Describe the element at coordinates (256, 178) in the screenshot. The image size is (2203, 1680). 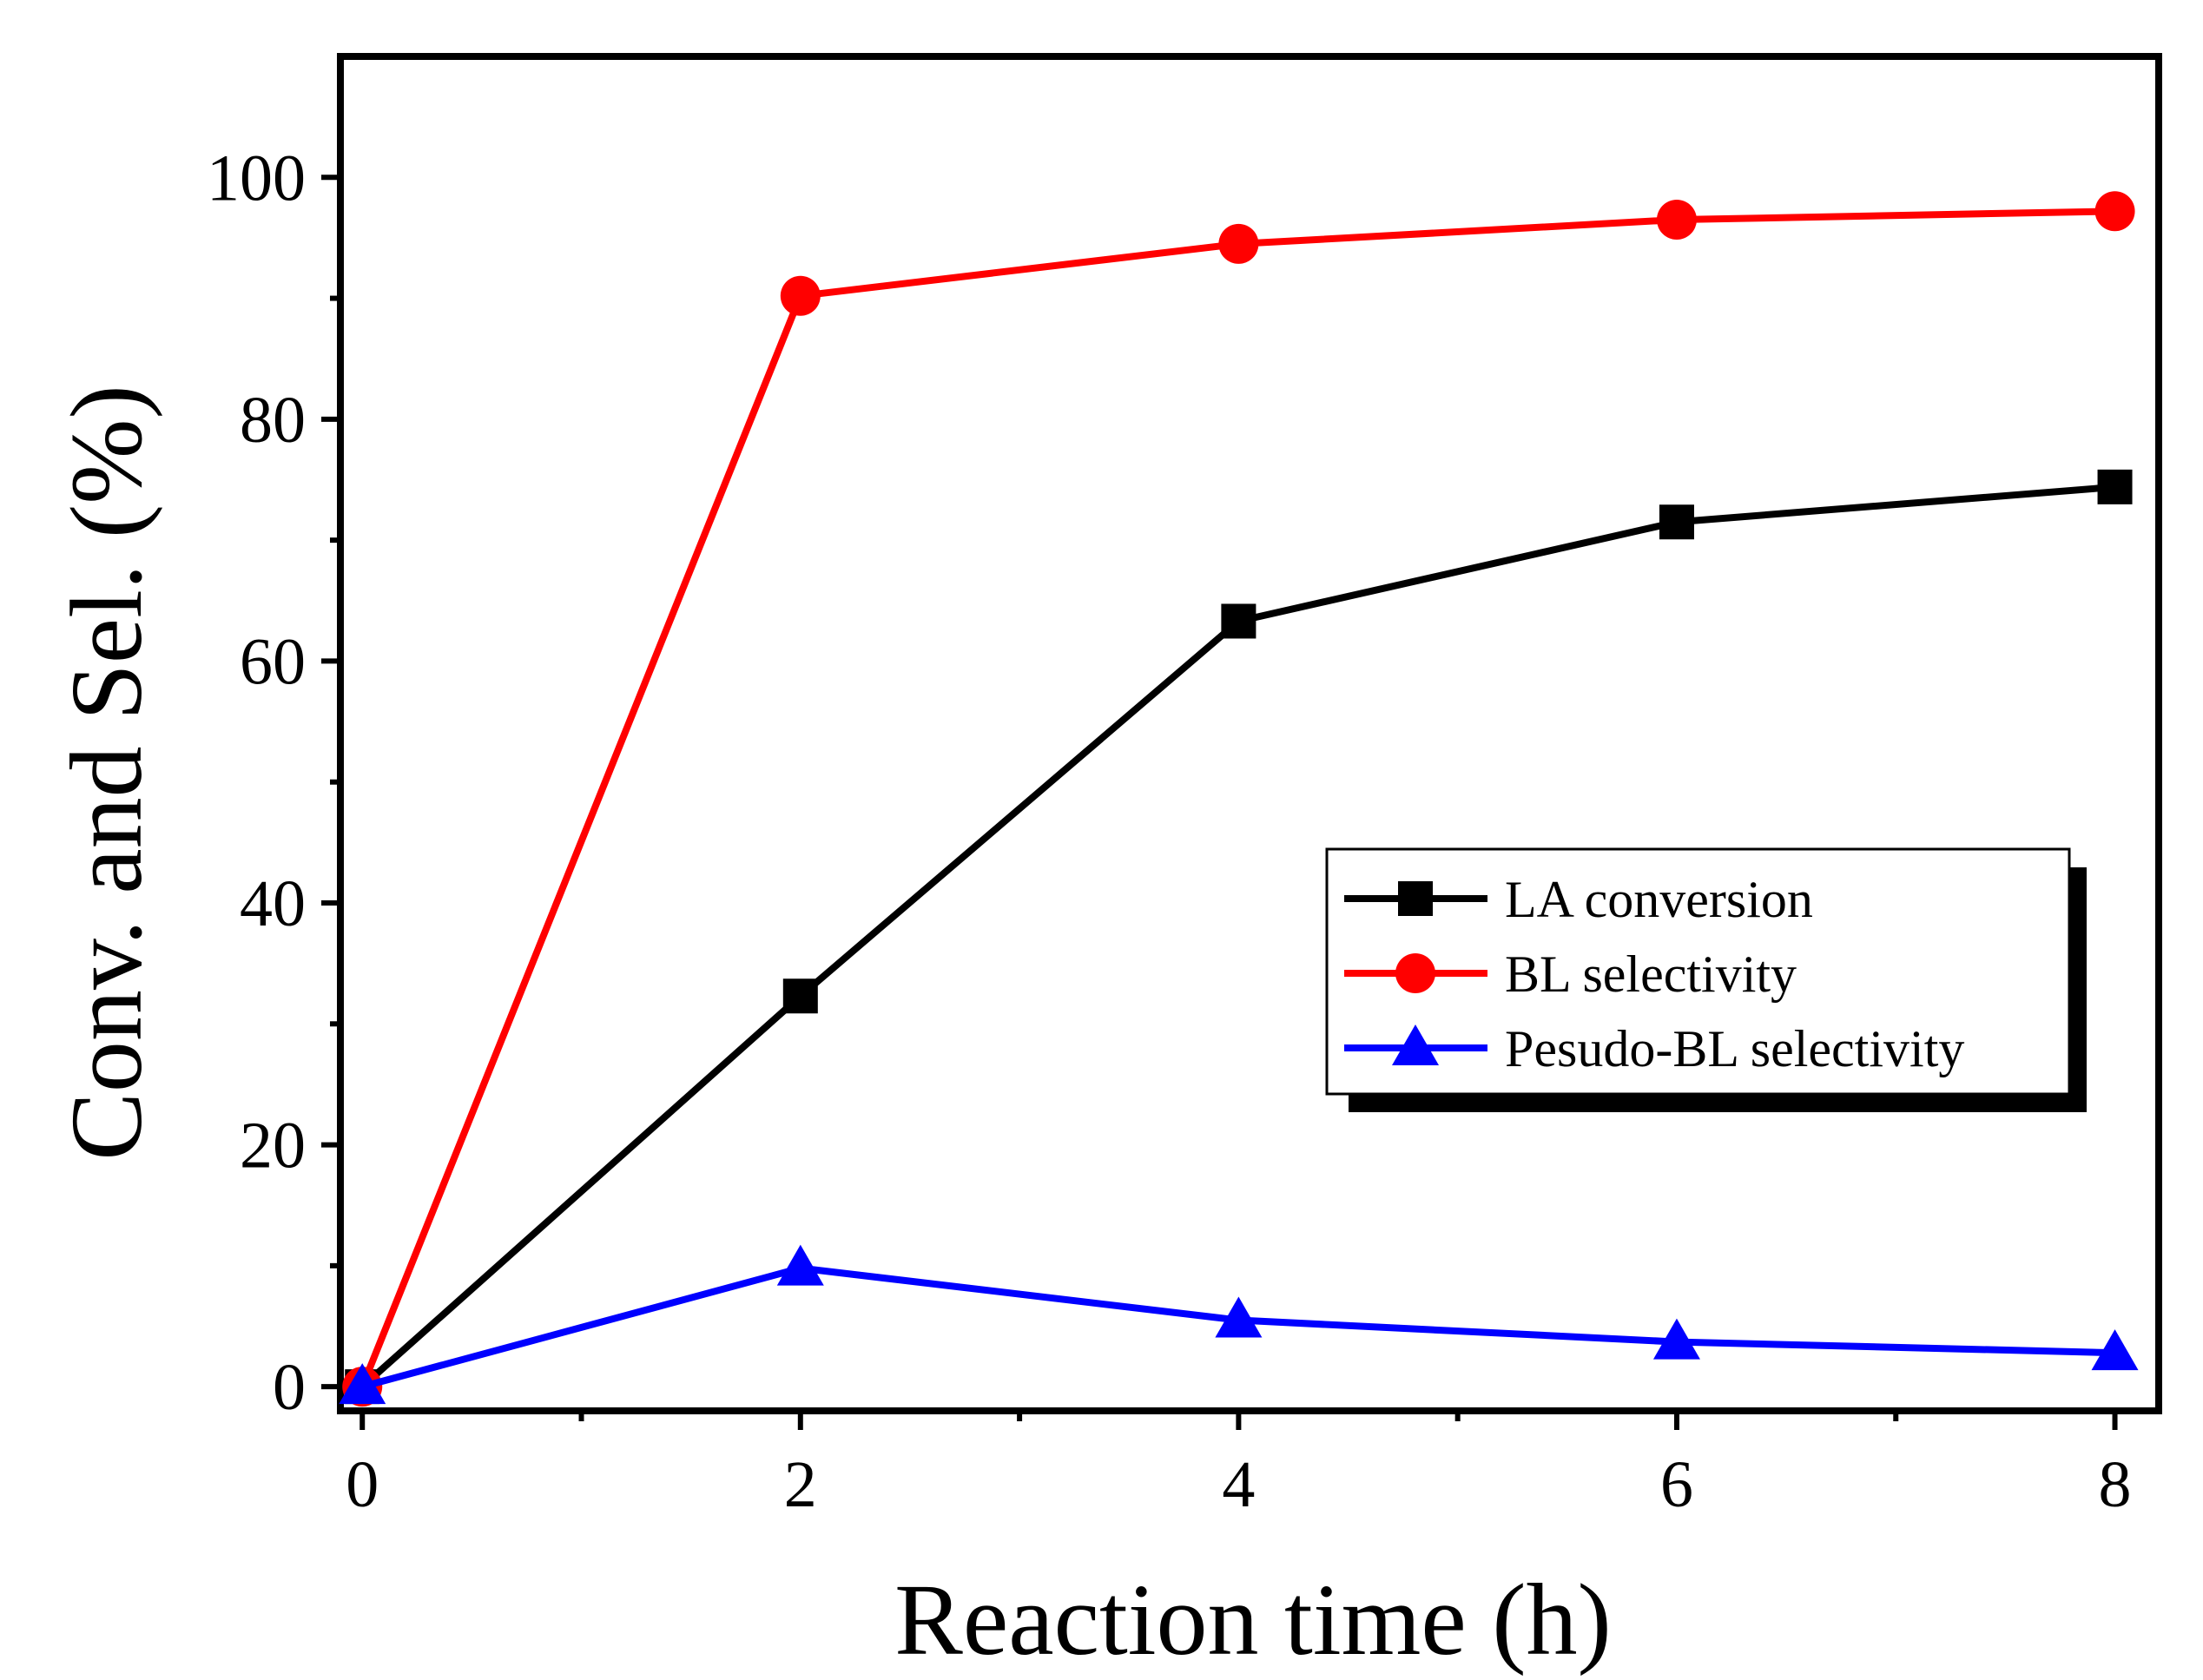
I see `y-tick-label: 100` at that location.